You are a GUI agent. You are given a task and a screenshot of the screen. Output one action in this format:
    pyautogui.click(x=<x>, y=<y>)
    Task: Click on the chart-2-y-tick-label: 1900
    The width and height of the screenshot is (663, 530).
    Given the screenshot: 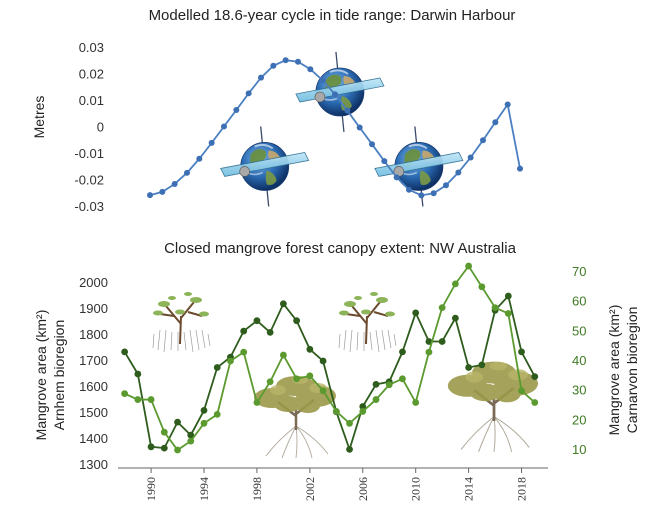 What is the action you would take?
    pyautogui.click(x=93, y=308)
    